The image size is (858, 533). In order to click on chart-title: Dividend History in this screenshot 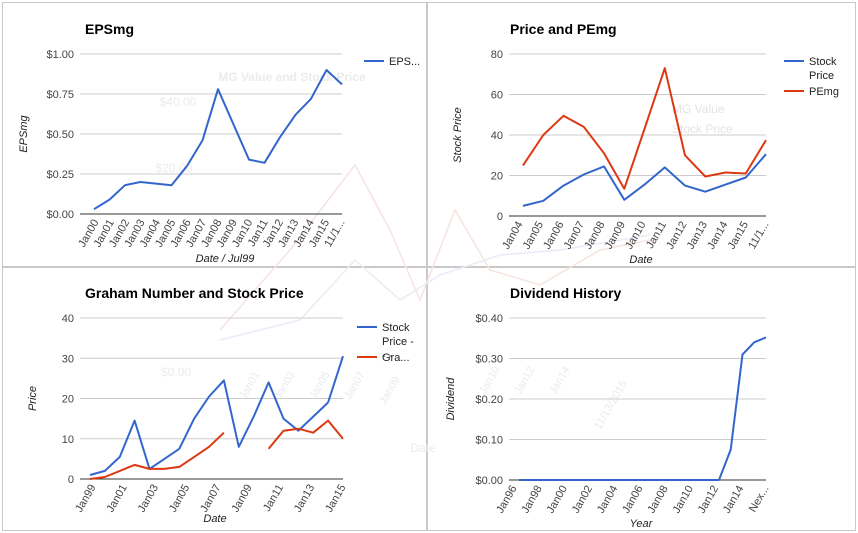, I will do `click(565, 293)`.